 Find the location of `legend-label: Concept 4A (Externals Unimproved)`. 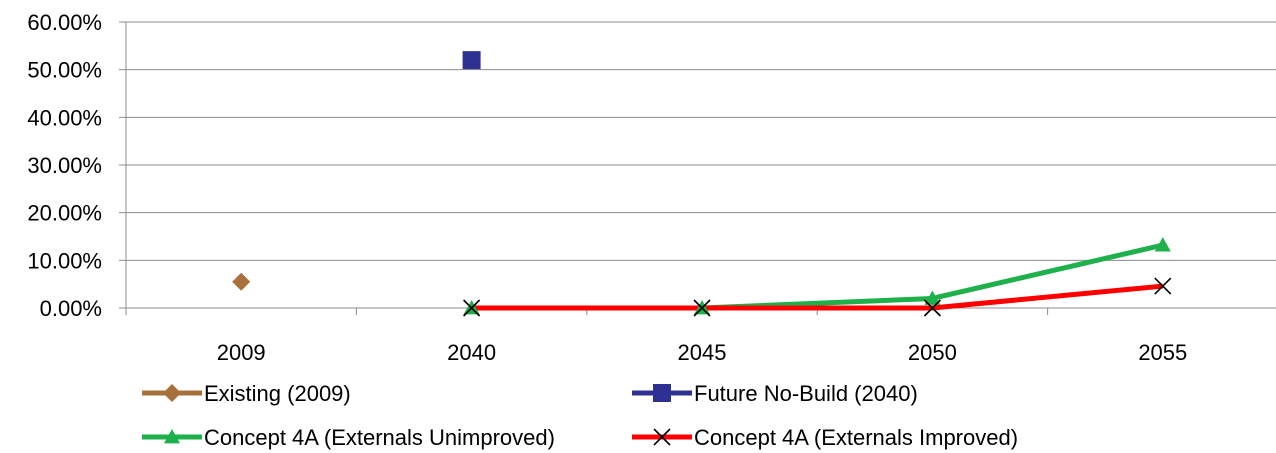

legend-label: Concept 4A (Externals Unimproved) is located at coordinates (379, 437).